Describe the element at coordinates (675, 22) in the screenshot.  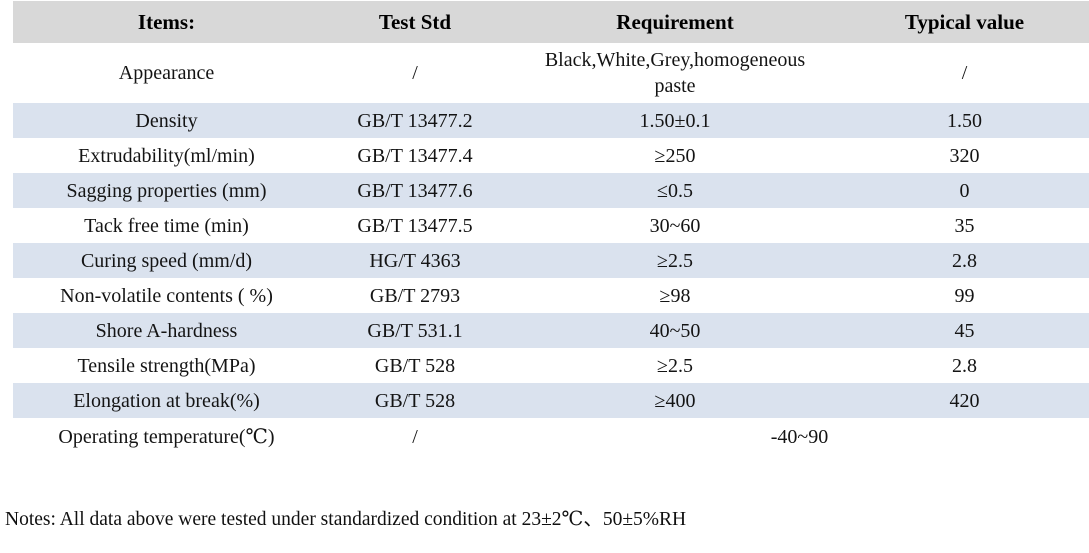
I see `column-header-requirement: Requirement` at that location.